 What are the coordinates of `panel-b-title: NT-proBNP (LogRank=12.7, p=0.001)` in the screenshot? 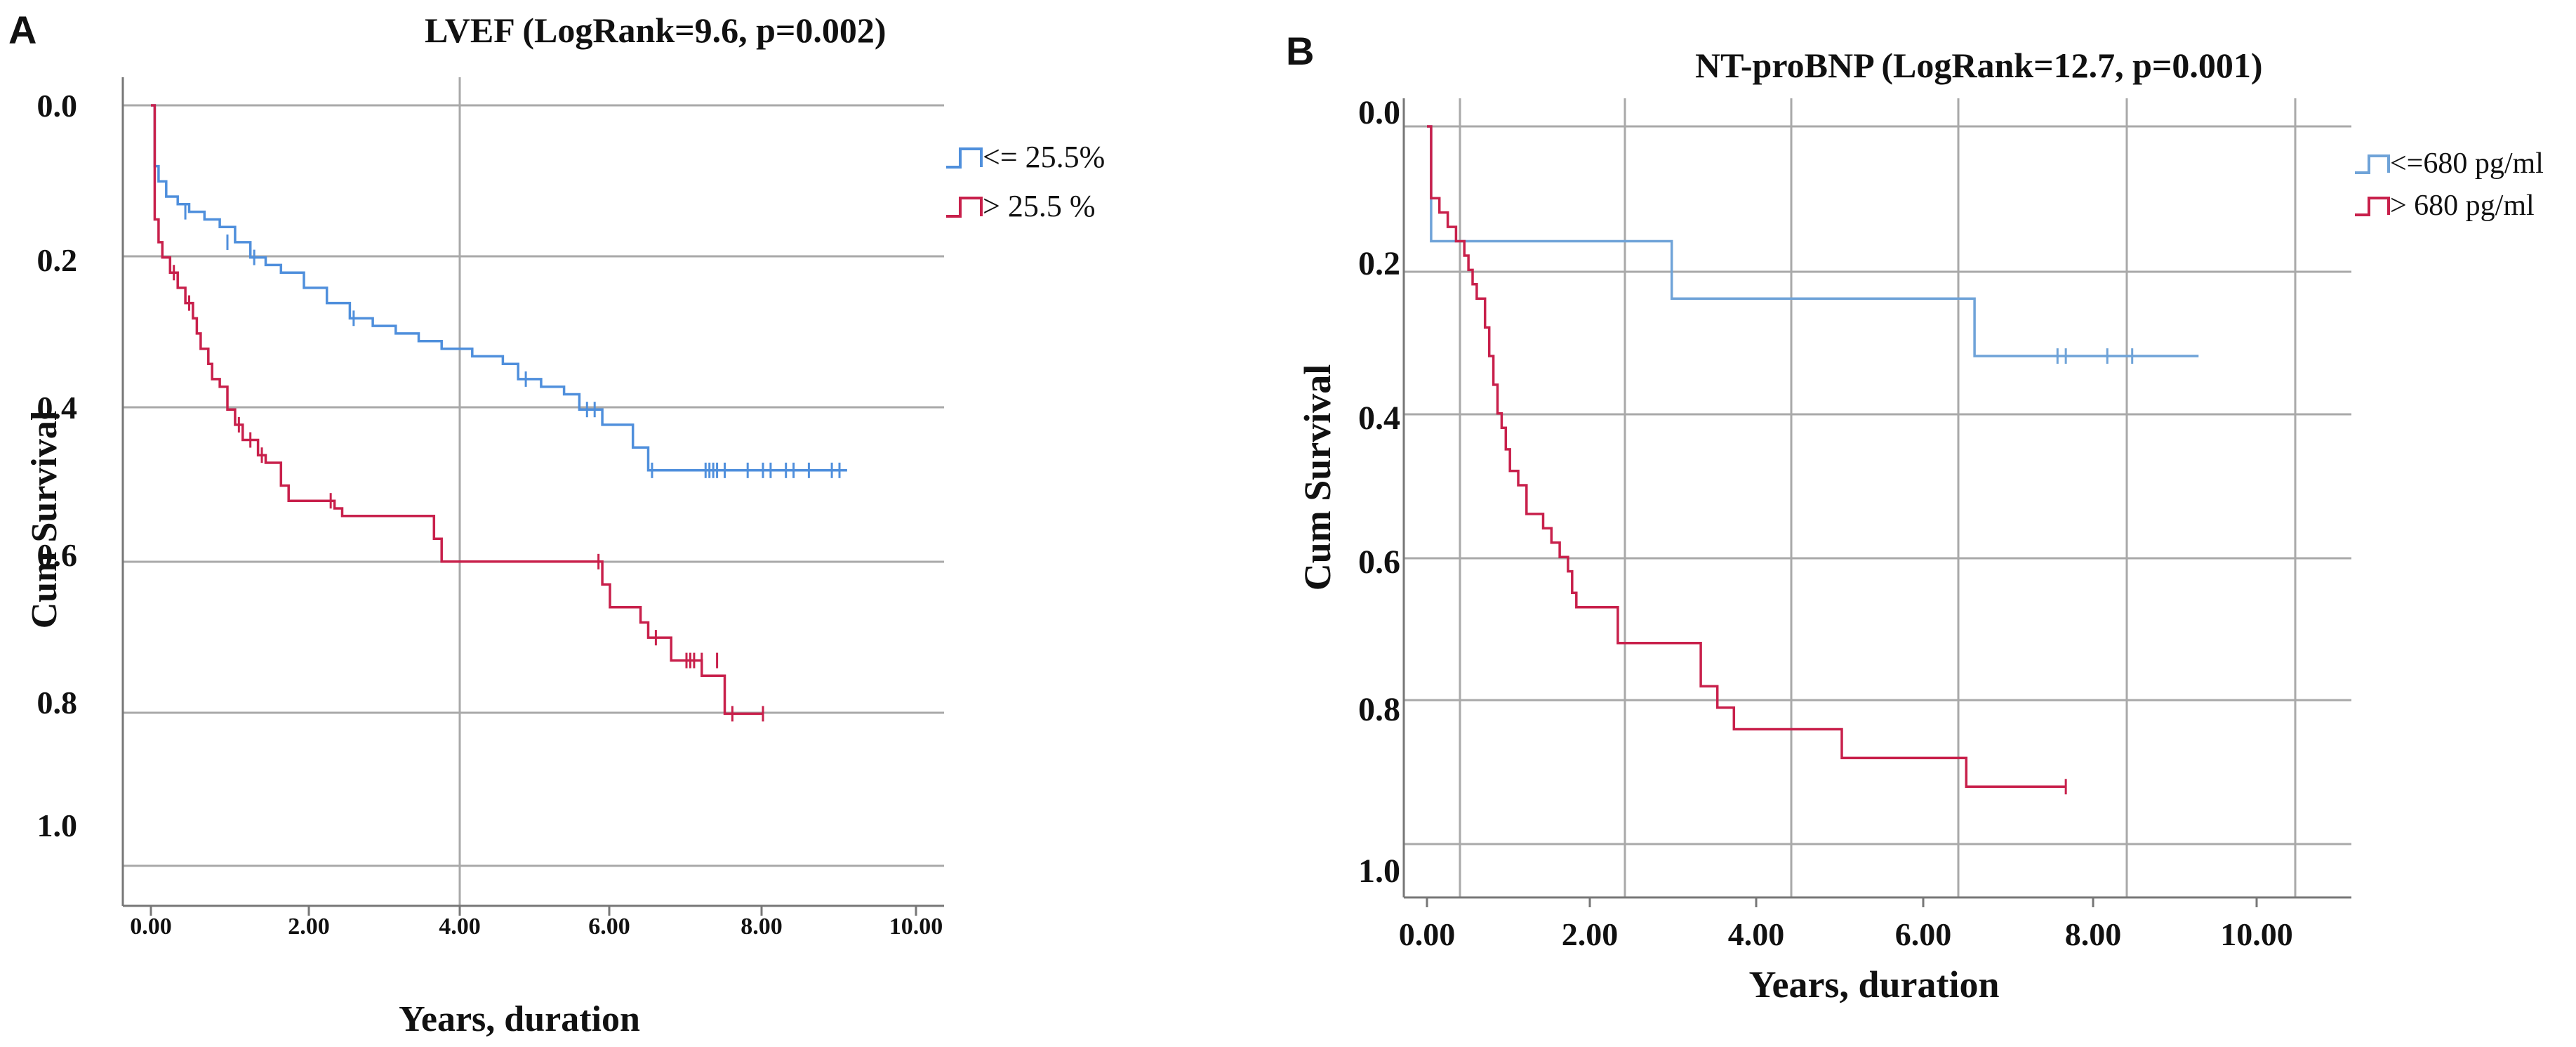 It's located at (1979, 66).